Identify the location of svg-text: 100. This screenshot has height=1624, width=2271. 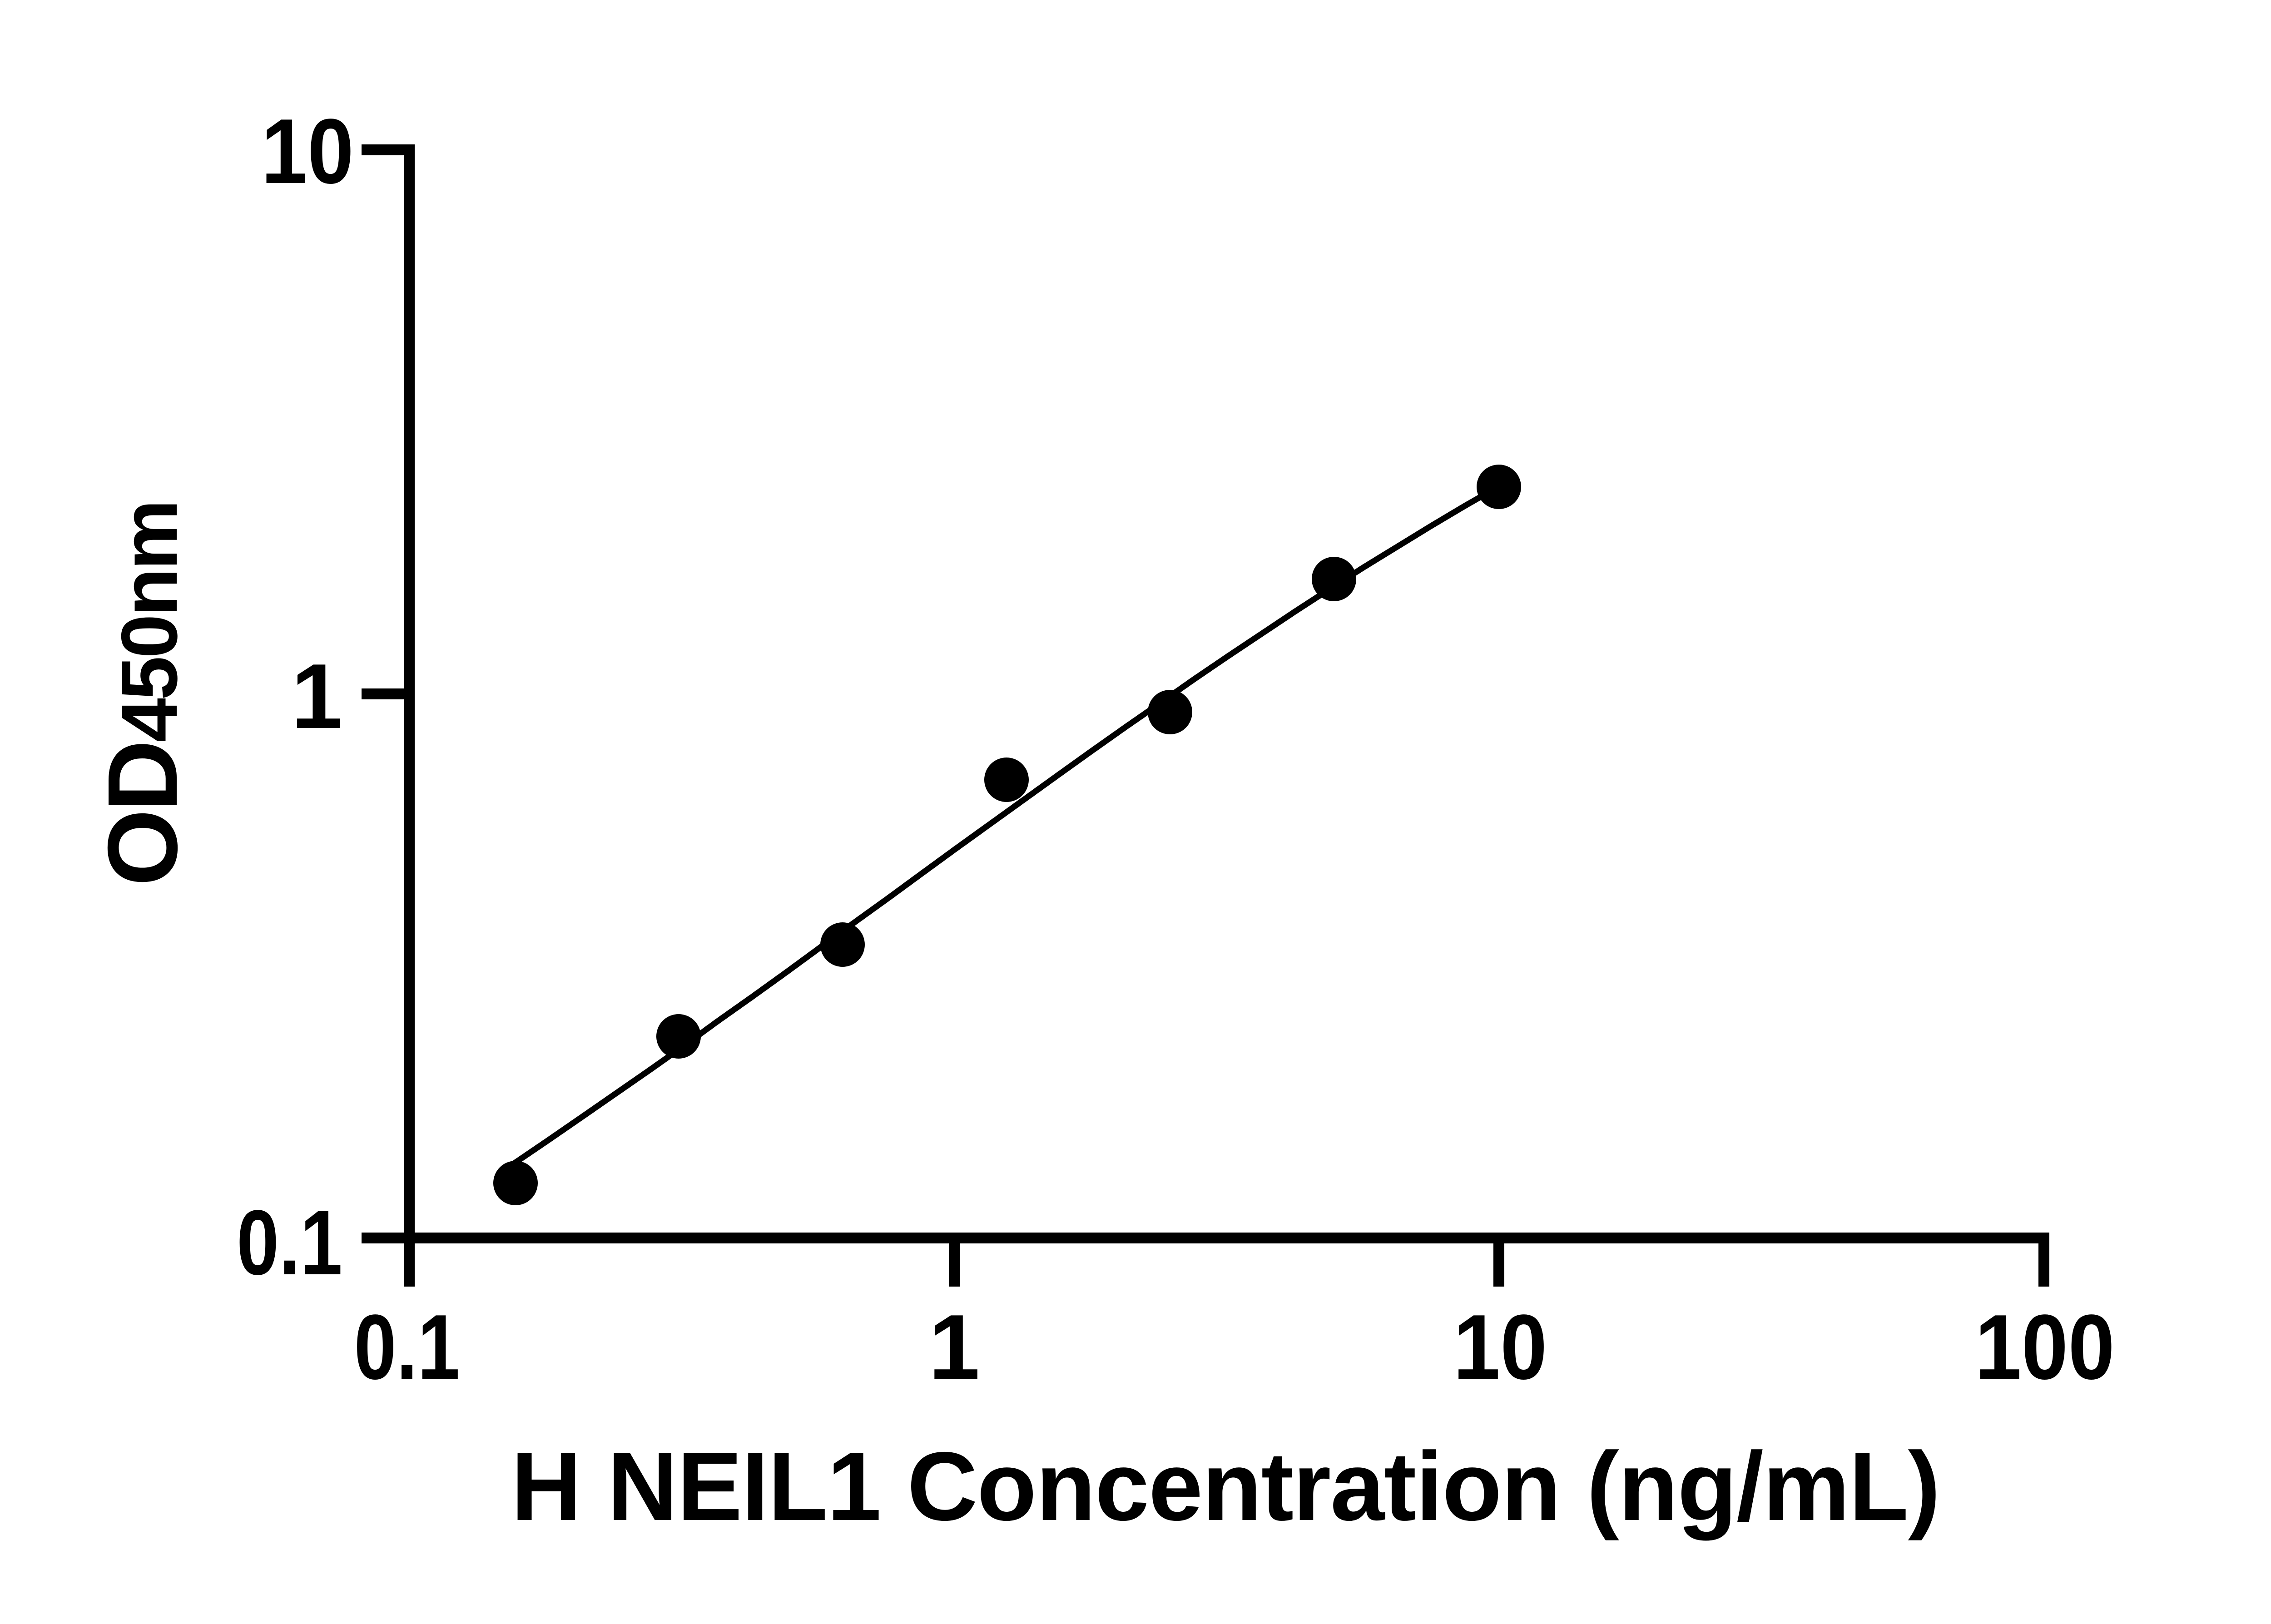
(2045, 1347).